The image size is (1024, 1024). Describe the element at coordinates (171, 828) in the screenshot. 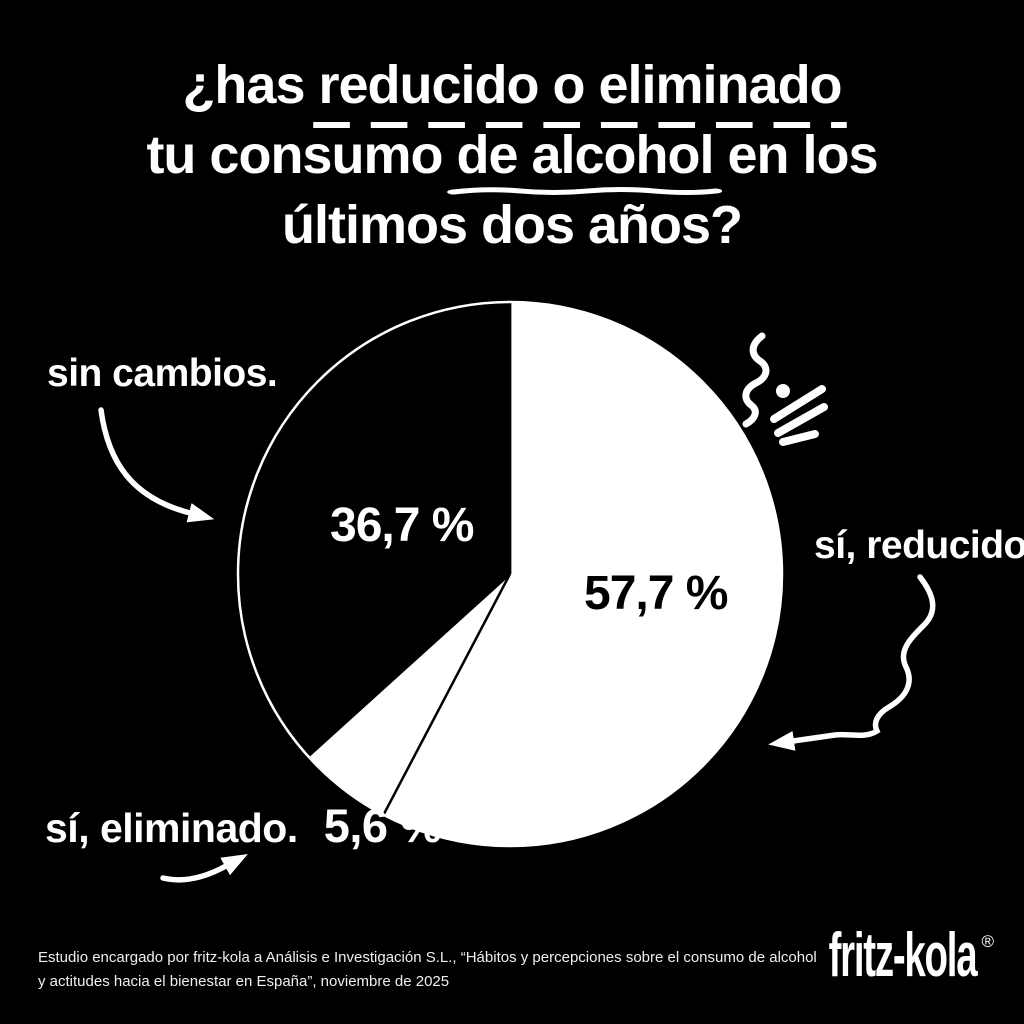

I see `label-si-eliminado-text: sí, eliminado.` at that location.